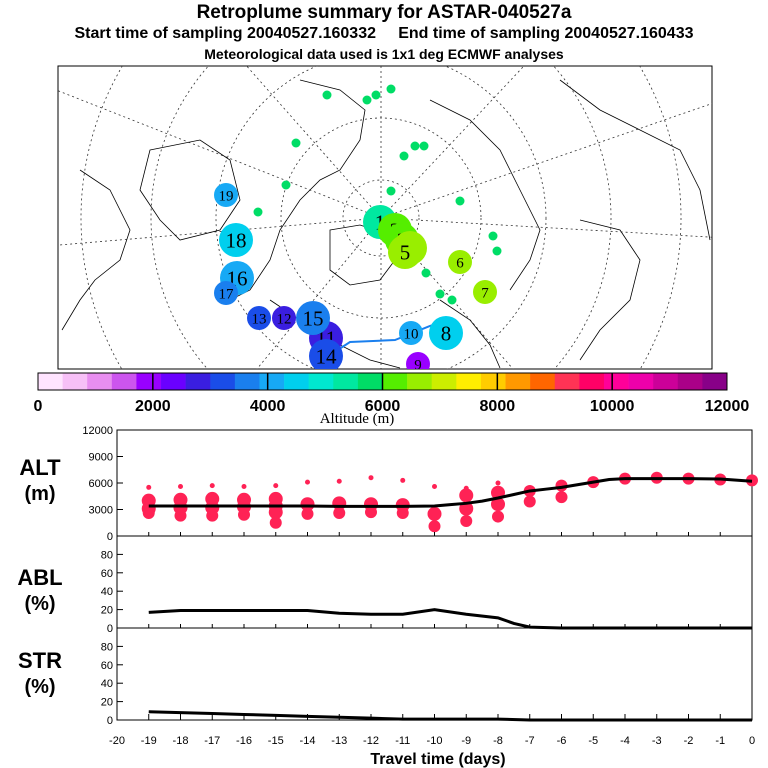 This screenshot has width=768, height=768. What do you see at coordinates (625, 741) in the screenshot?
I see `x-tick-label: -4` at bounding box center [625, 741].